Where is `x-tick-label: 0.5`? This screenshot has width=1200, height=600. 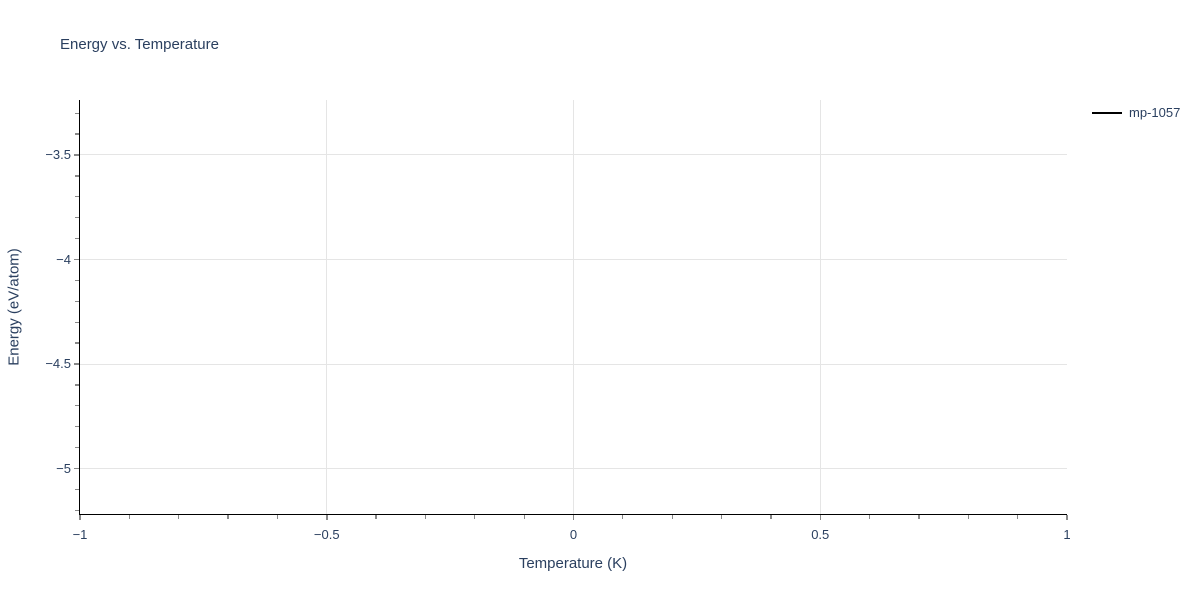
x-tick-label: 0.5 is located at coordinates (820, 534).